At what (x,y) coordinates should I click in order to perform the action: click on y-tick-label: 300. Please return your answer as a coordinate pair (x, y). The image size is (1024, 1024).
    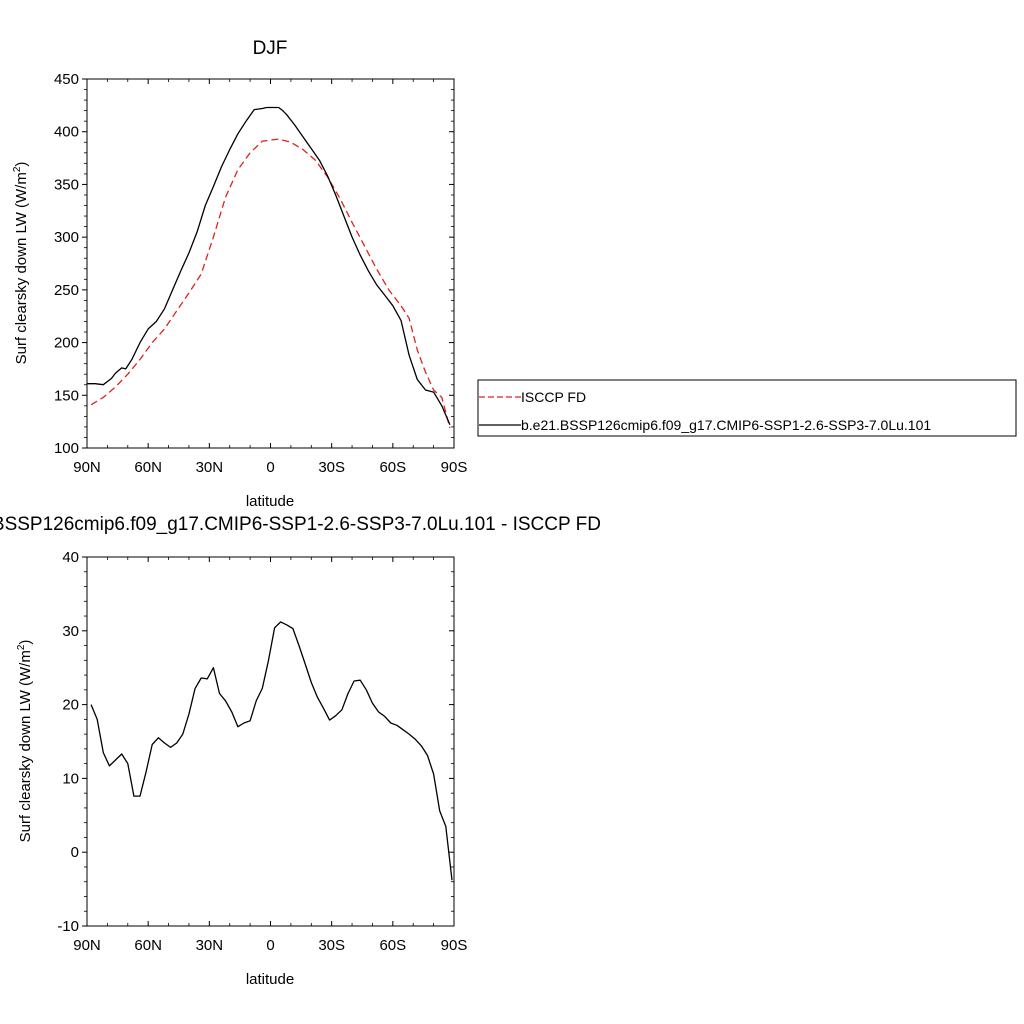
    Looking at the image, I should click on (66, 237).